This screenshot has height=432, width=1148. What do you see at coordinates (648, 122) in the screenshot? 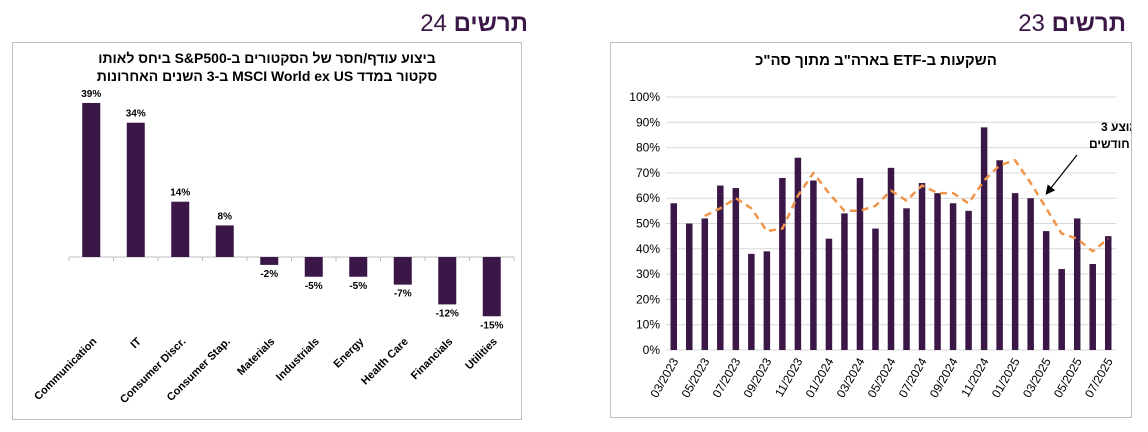
I see `y-tick-label: 90%` at bounding box center [648, 122].